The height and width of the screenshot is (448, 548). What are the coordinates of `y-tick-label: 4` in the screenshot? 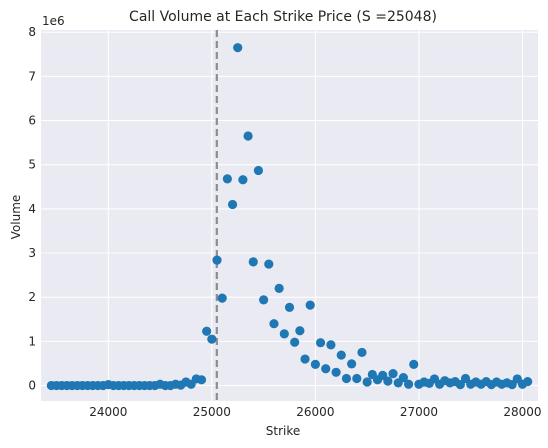 It's located at (32, 209).